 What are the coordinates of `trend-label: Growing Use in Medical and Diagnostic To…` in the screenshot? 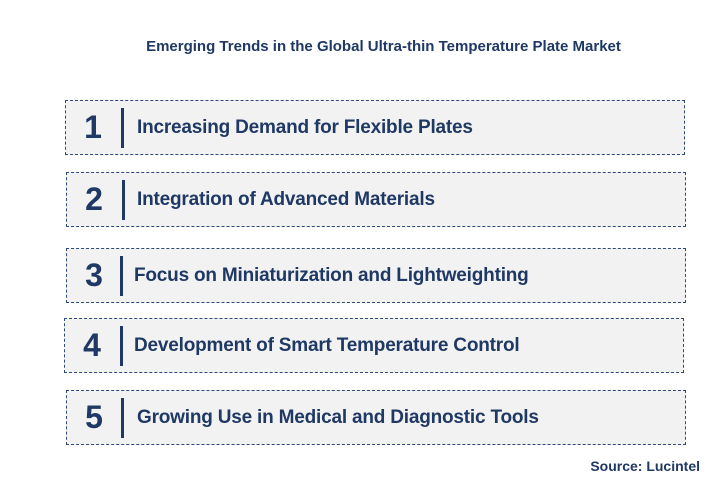 It's located at (338, 417).